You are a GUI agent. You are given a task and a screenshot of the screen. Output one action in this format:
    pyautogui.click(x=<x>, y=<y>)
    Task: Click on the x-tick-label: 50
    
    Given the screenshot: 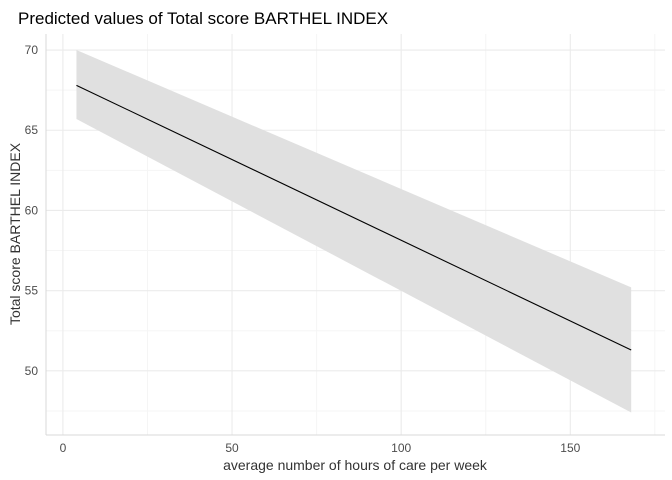 What is the action you would take?
    pyautogui.click(x=232, y=448)
    